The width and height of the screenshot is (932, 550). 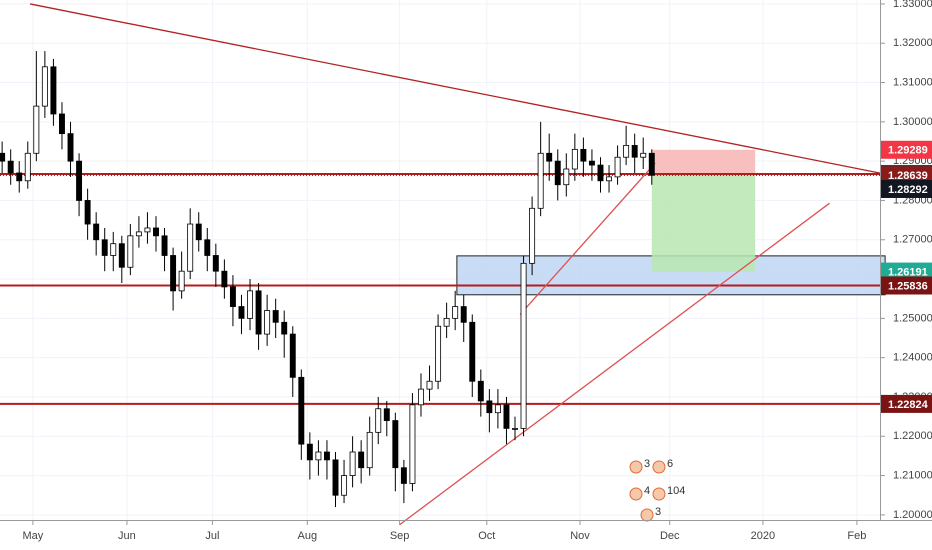 I want to click on y-tick-label: 1.30000, so click(x=912, y=122).